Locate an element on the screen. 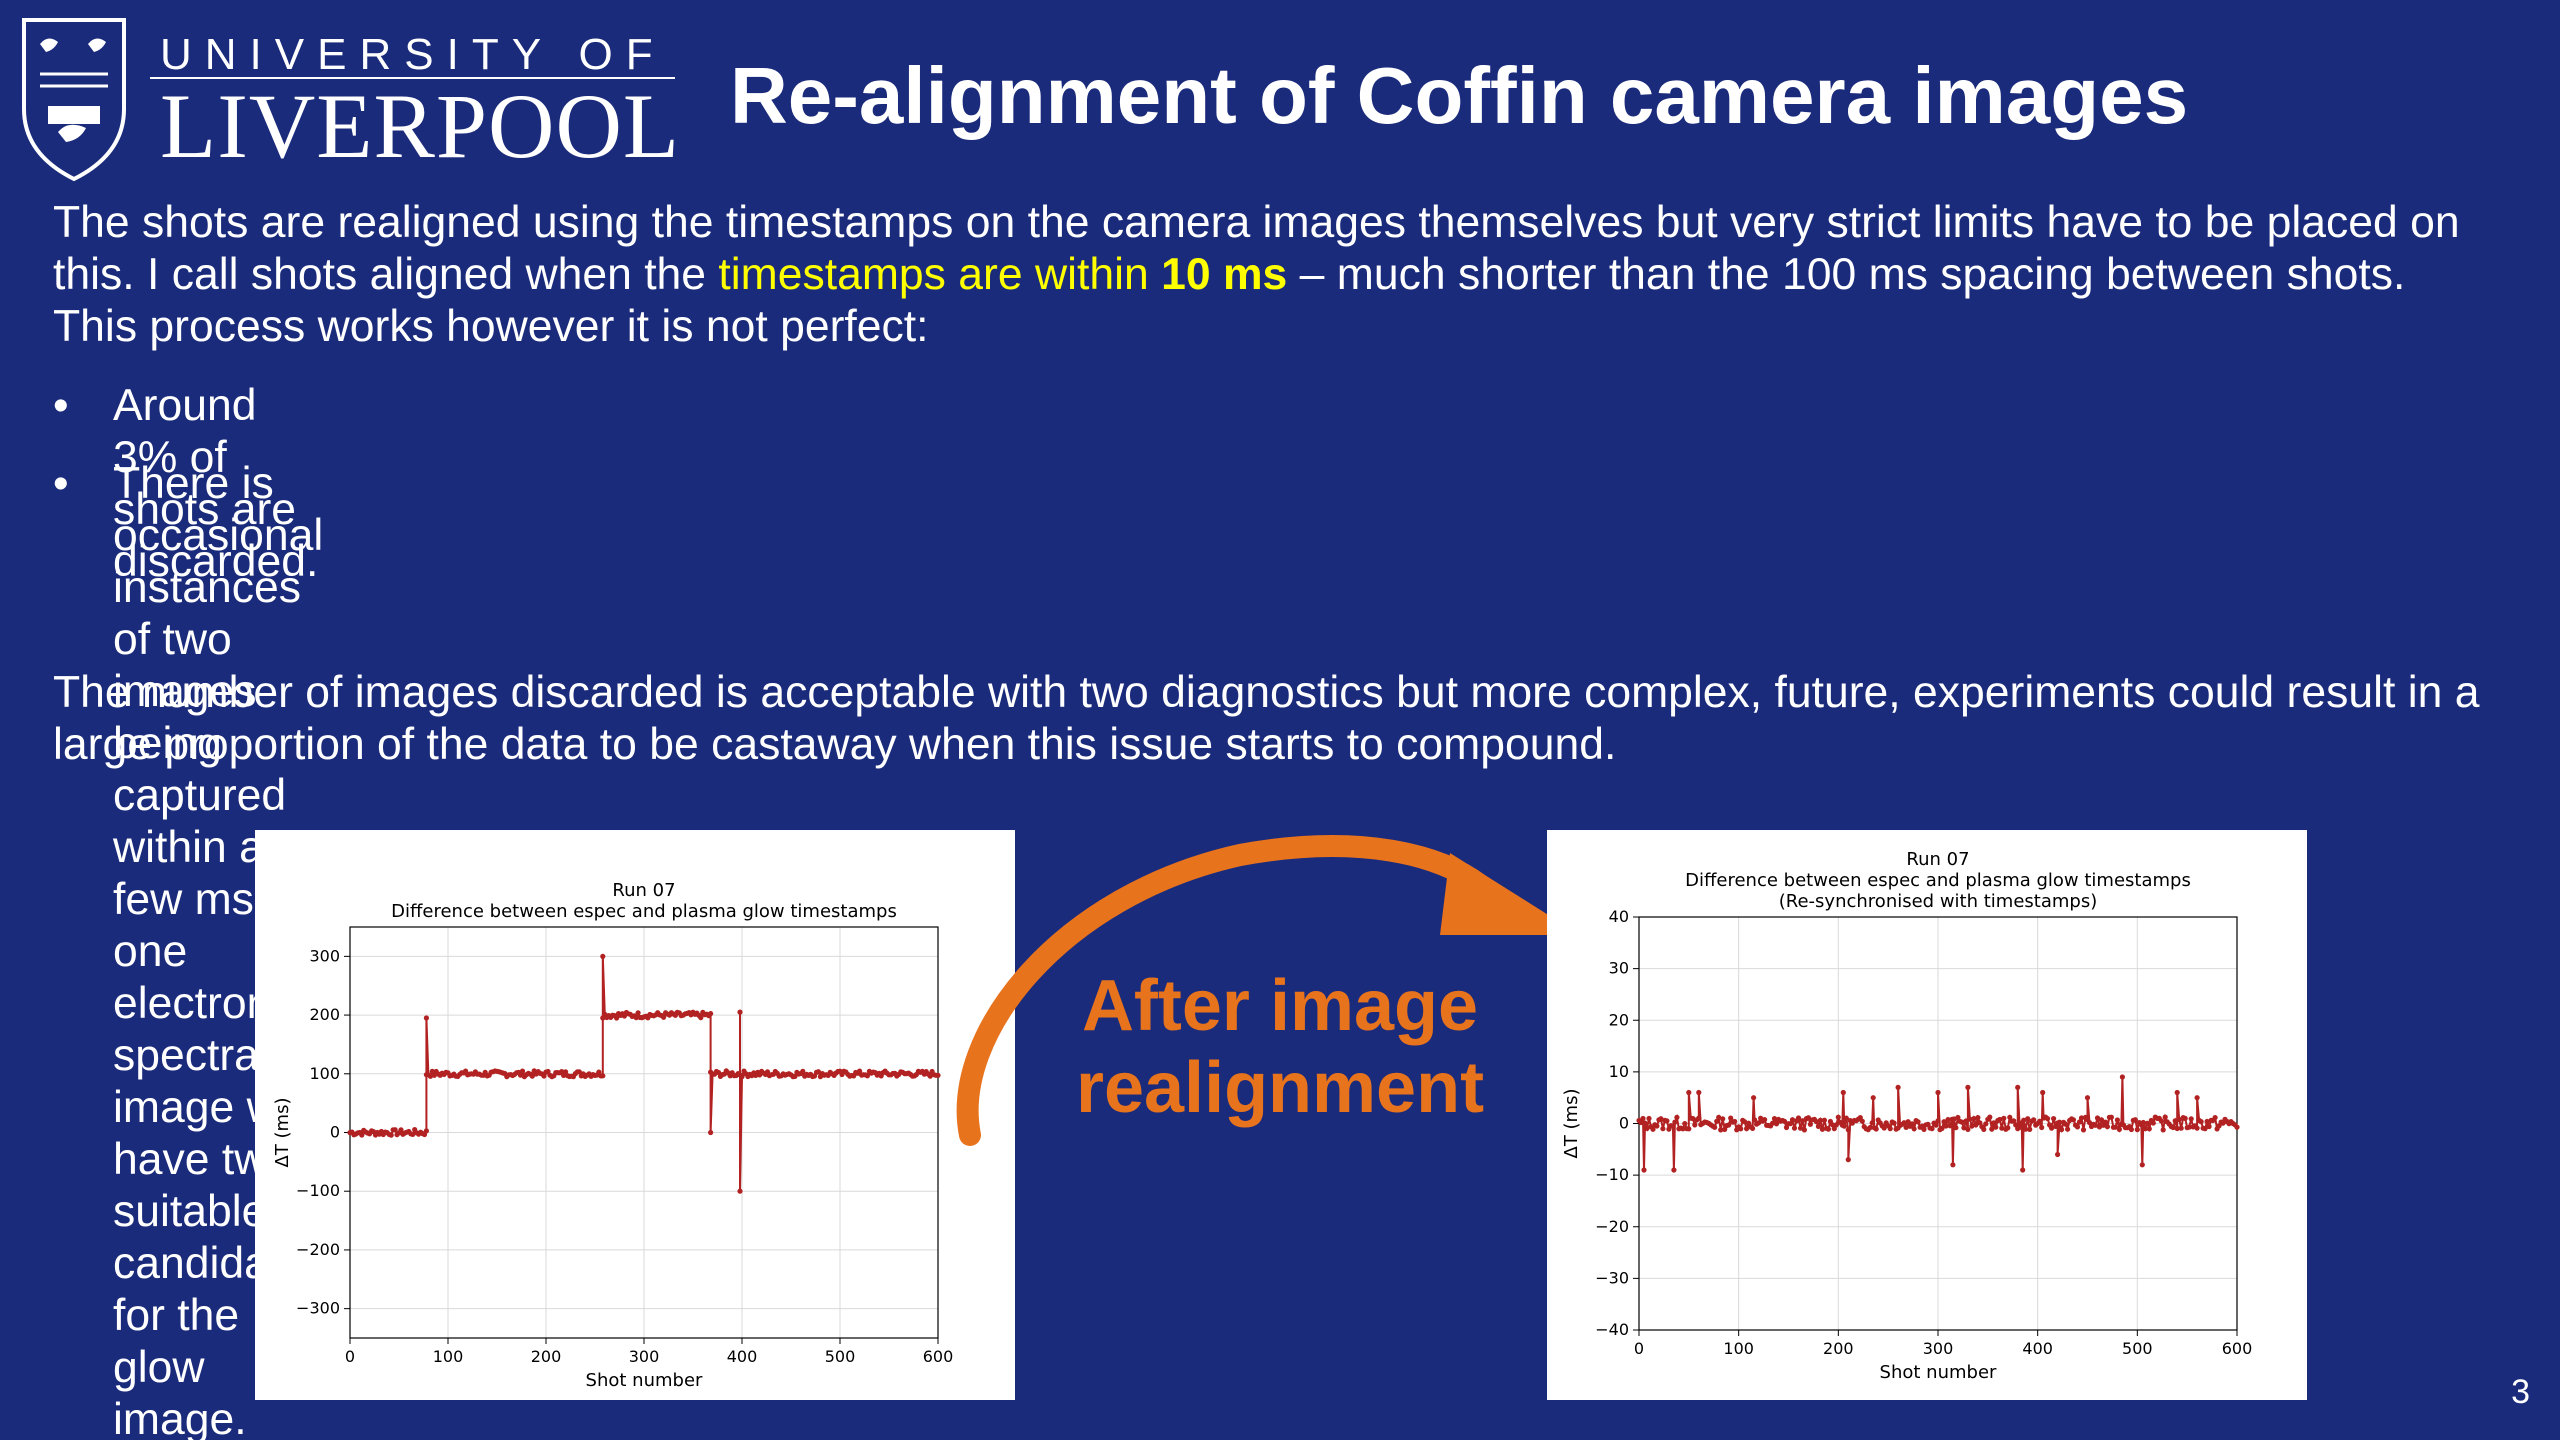  y-tick-label: −30 is located at coordinates (1612, 1277).